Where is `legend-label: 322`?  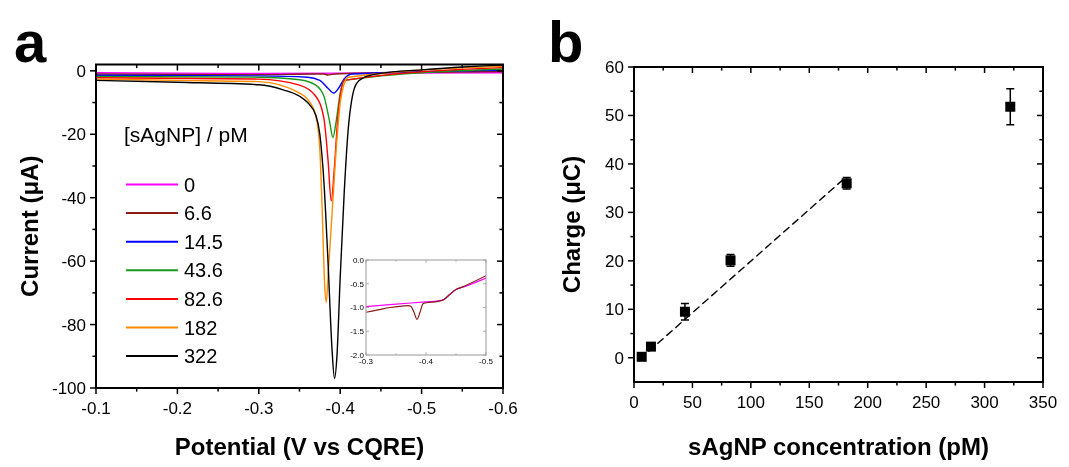
legend-label: 322 is located at coordinates (201, 356).